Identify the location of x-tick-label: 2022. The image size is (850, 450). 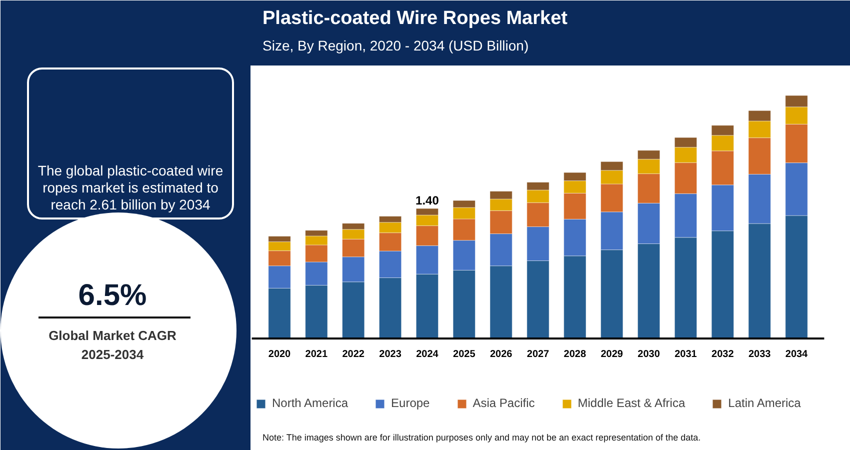
(353, 354).